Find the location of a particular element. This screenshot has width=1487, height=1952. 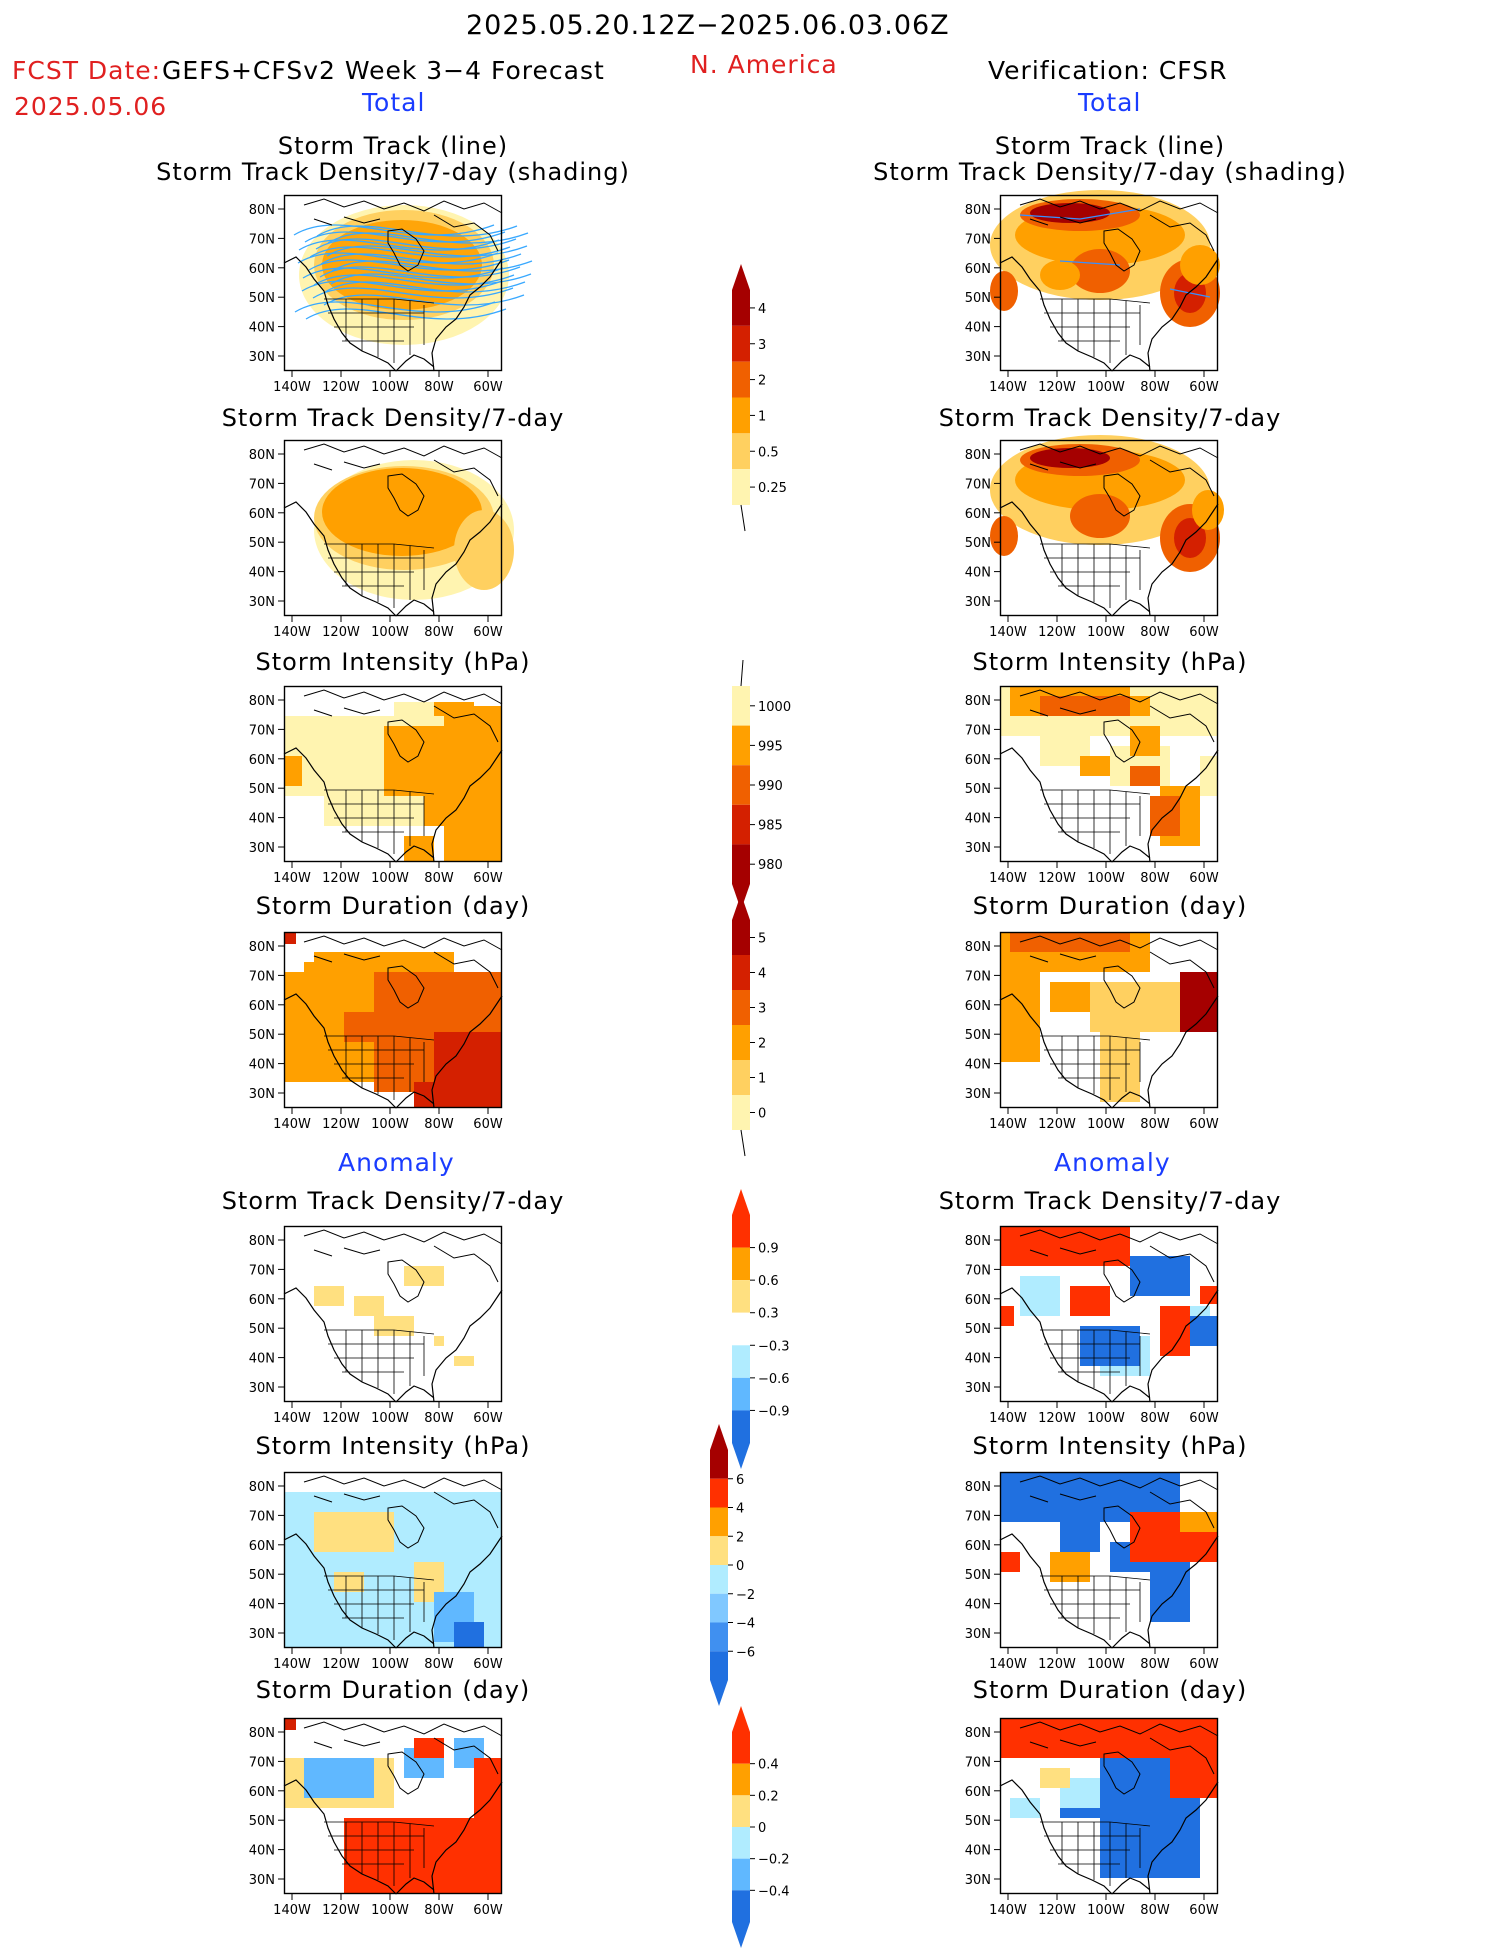

colorbar-label: 0.4 is located at coordinates (768, 1765).